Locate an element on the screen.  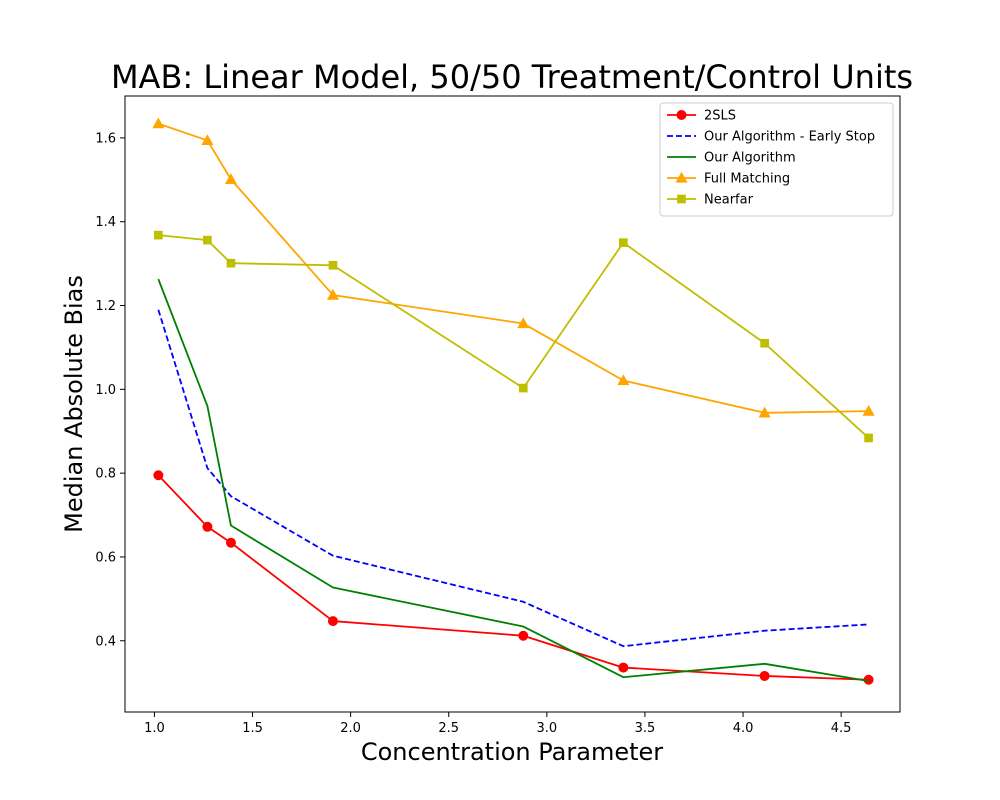
x-tick-label: 3.0 is located at coordinates (546, 728).